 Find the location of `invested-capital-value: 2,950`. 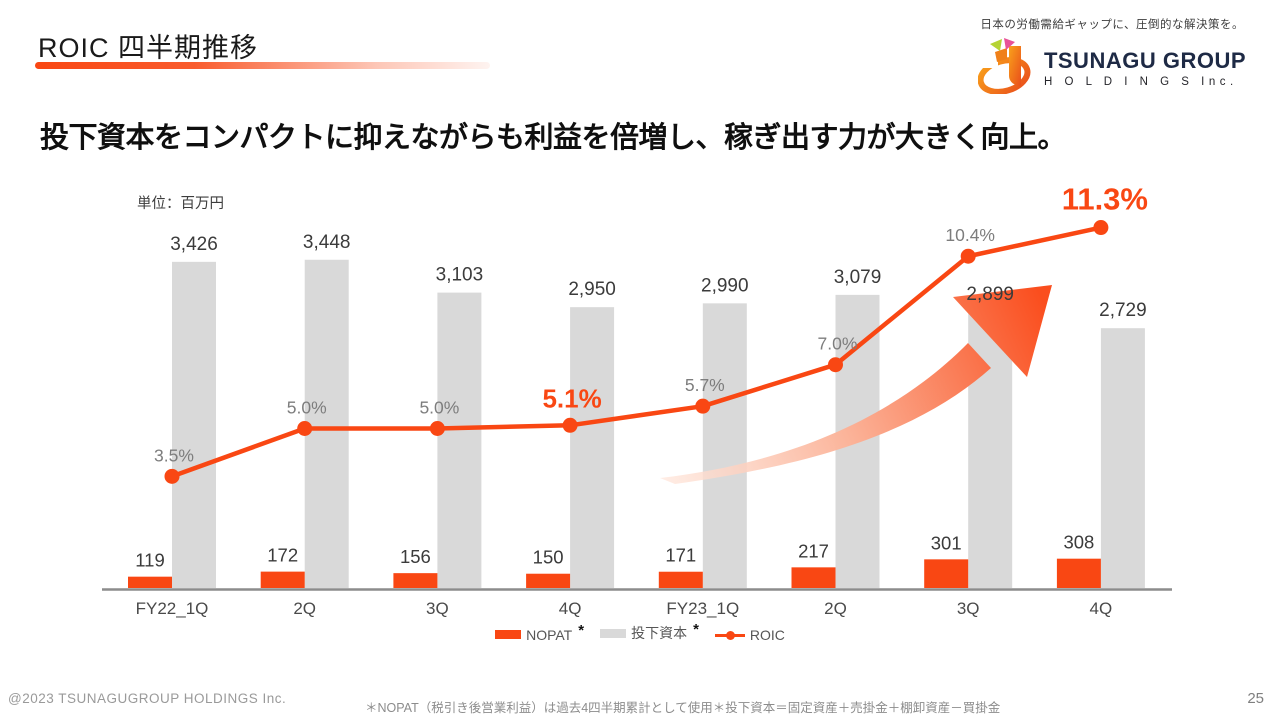

invested-capital-value: 2,950 is located at coordinates (592, 289).